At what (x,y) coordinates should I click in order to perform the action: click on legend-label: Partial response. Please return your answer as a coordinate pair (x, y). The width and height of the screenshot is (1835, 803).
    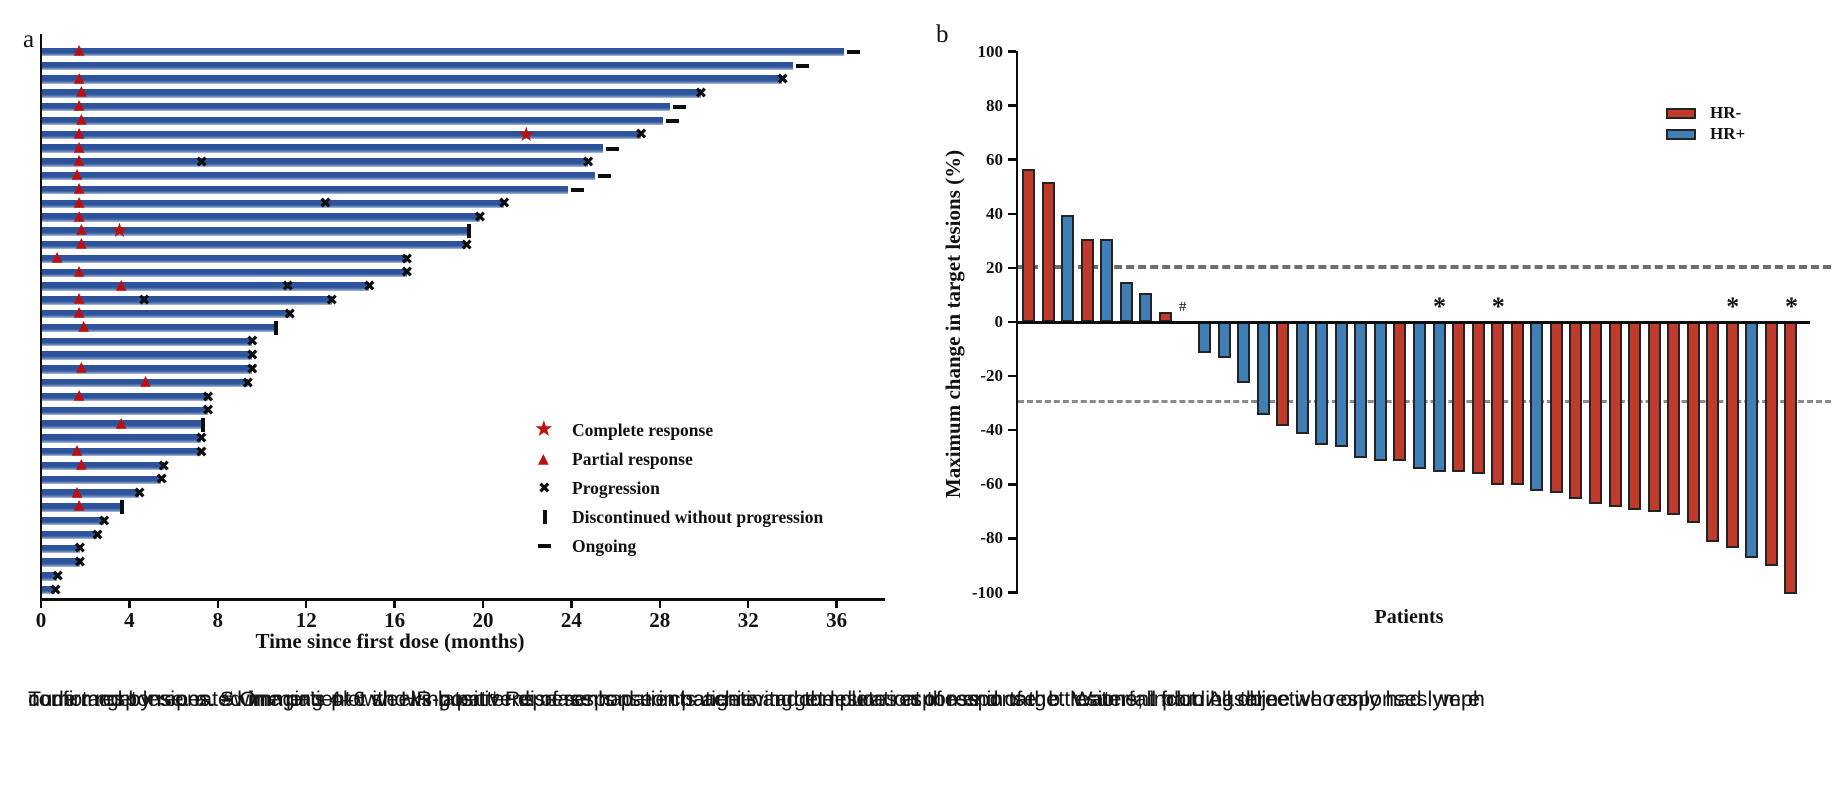
    Looking at the image, I should click on (632, 459).